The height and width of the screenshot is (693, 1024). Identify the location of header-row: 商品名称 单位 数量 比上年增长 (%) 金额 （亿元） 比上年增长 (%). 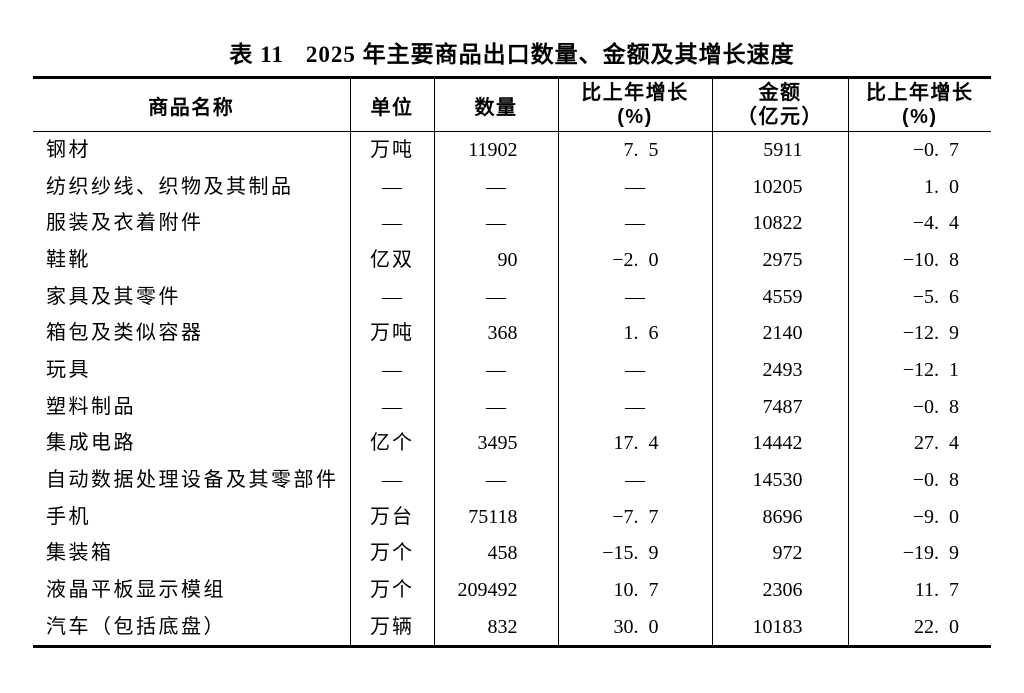
(512, 104).